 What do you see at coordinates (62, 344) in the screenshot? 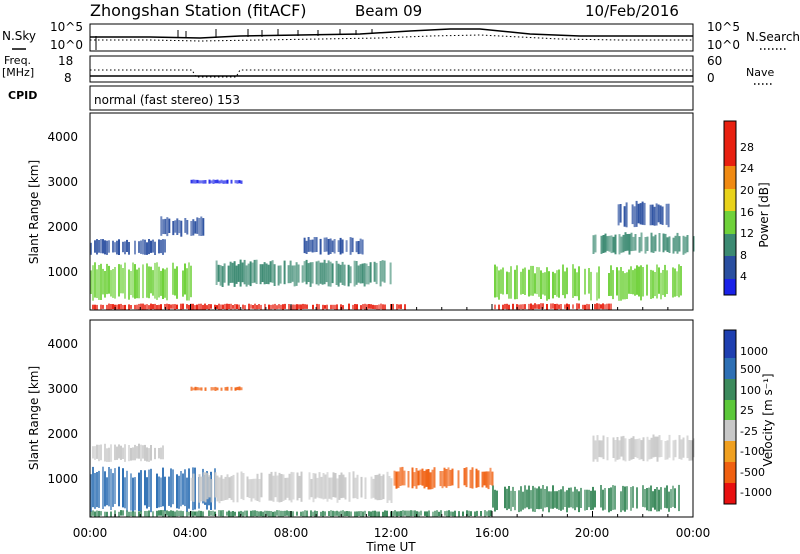
I see `velocity-y-tick-4000: 4000` at bounding box center [62, 344].